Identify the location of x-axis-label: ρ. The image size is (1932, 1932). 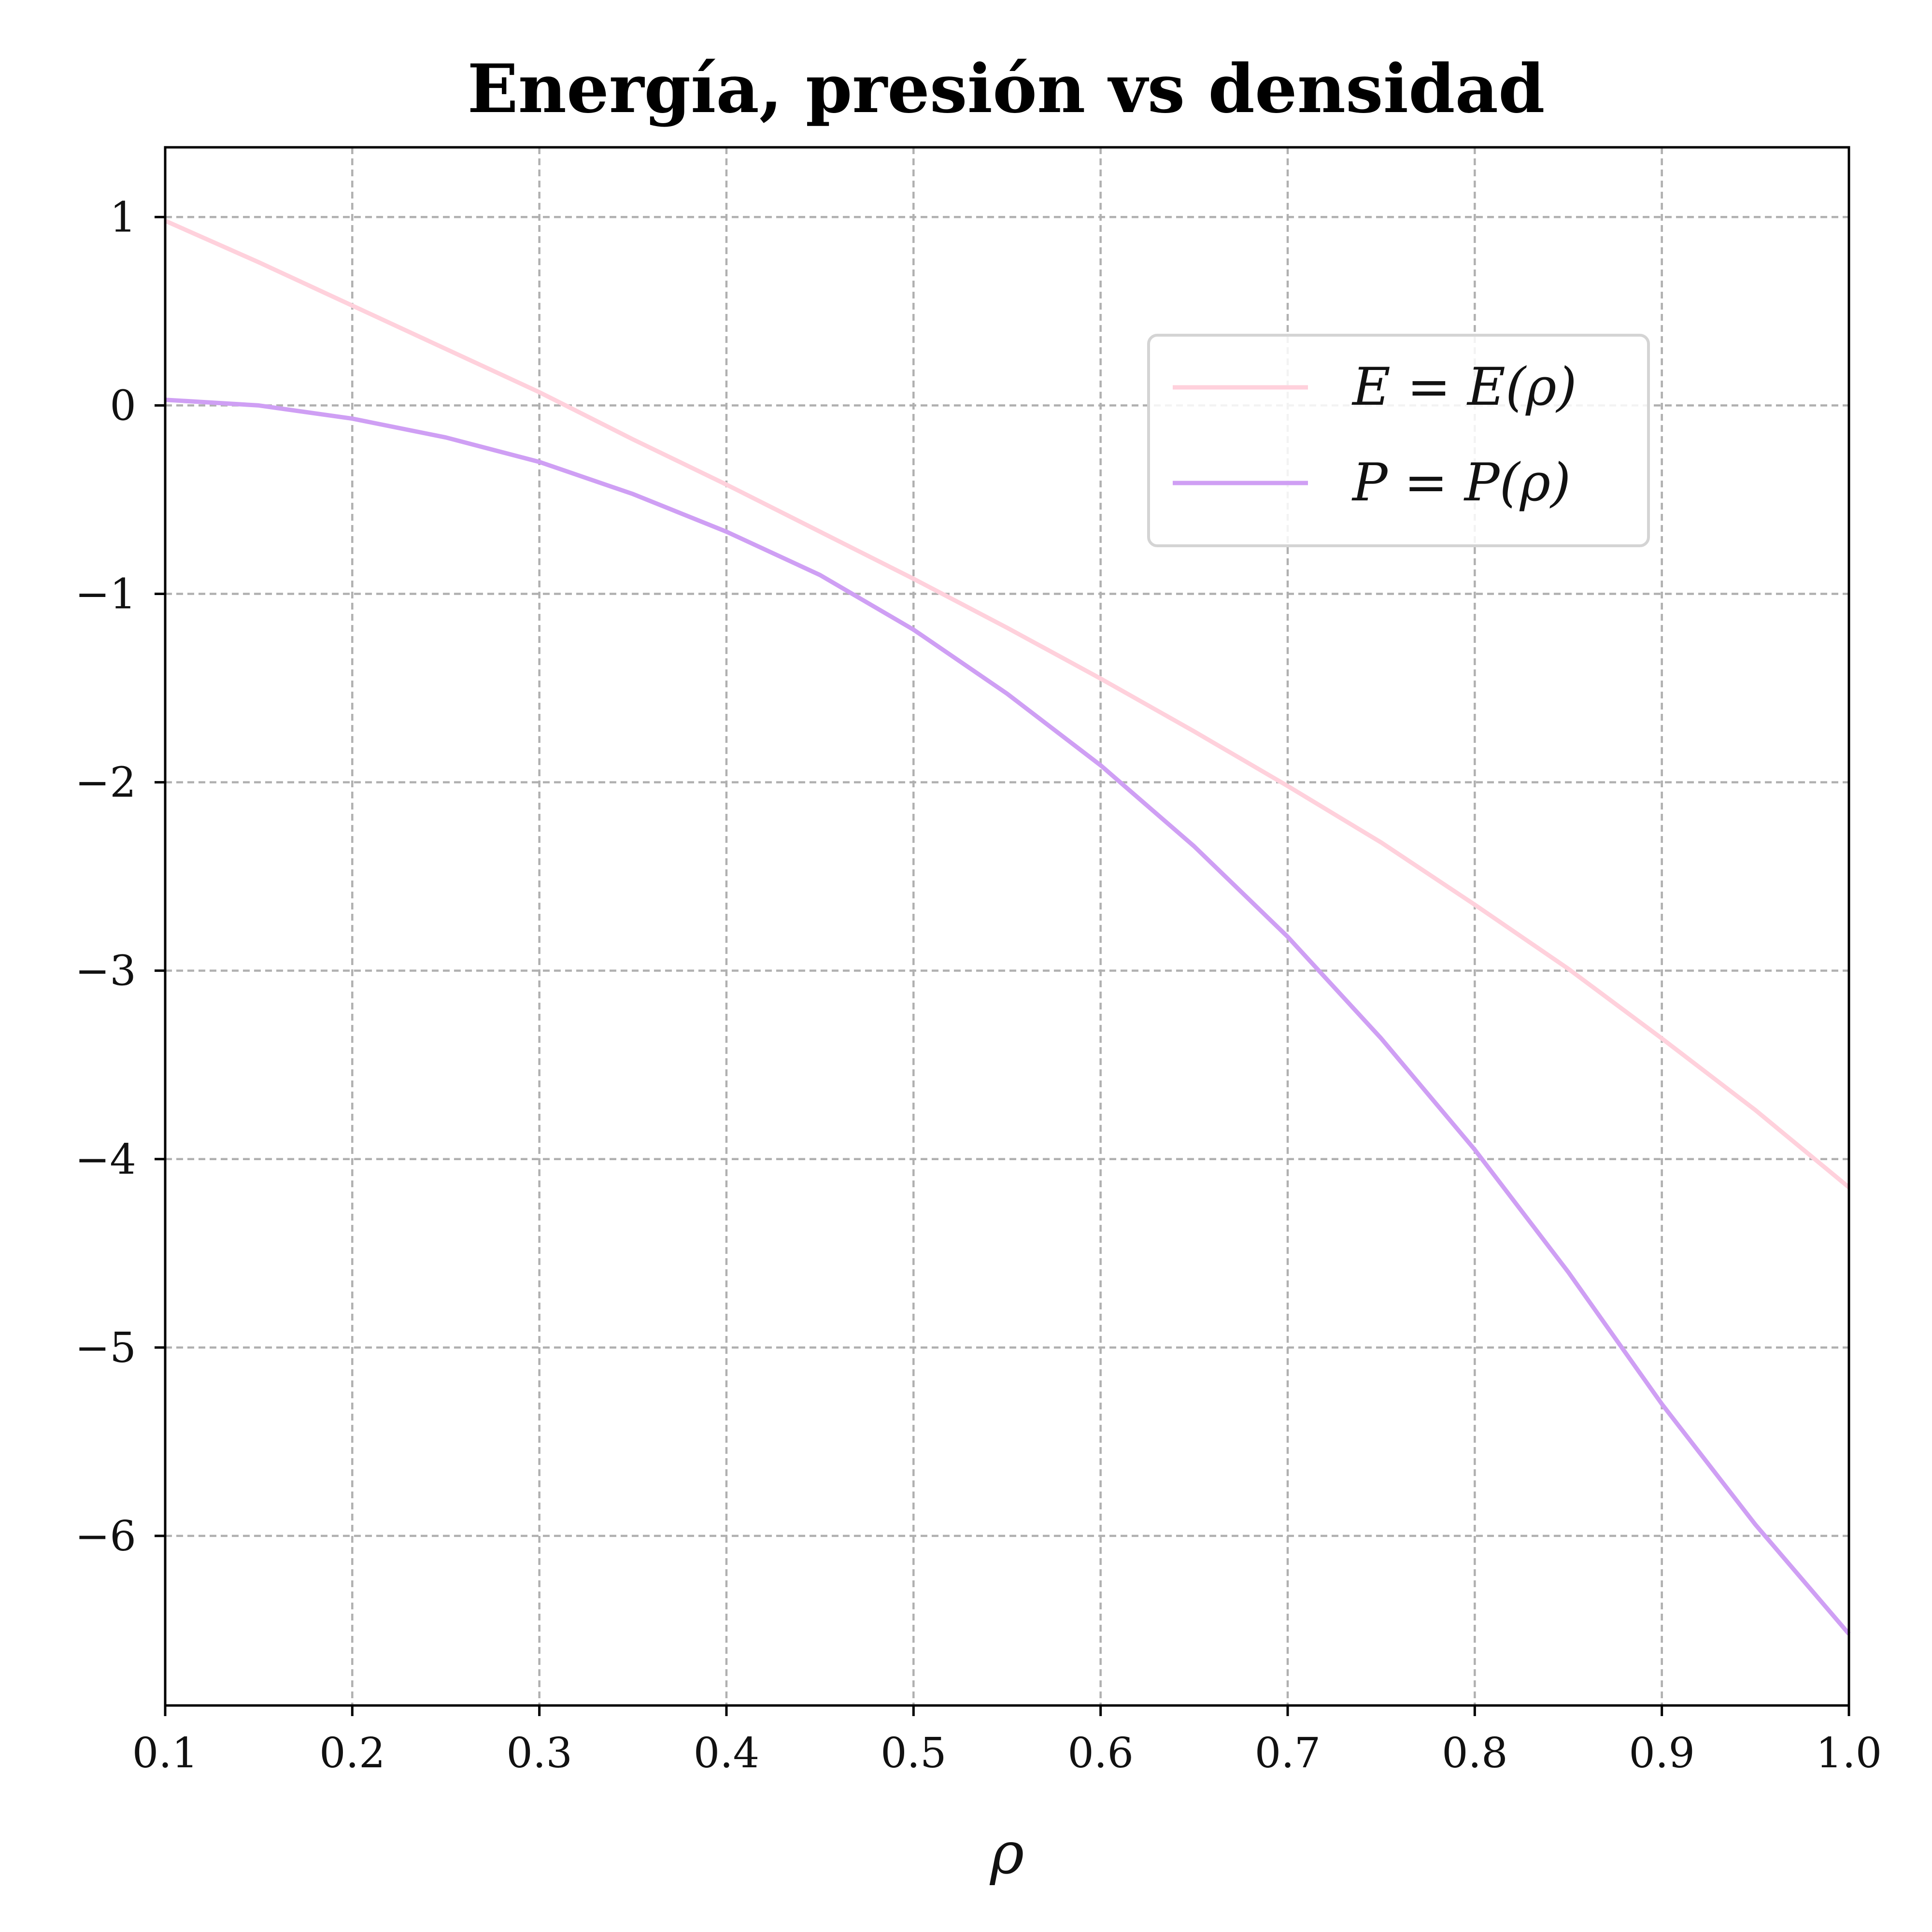
(1006, 1853).